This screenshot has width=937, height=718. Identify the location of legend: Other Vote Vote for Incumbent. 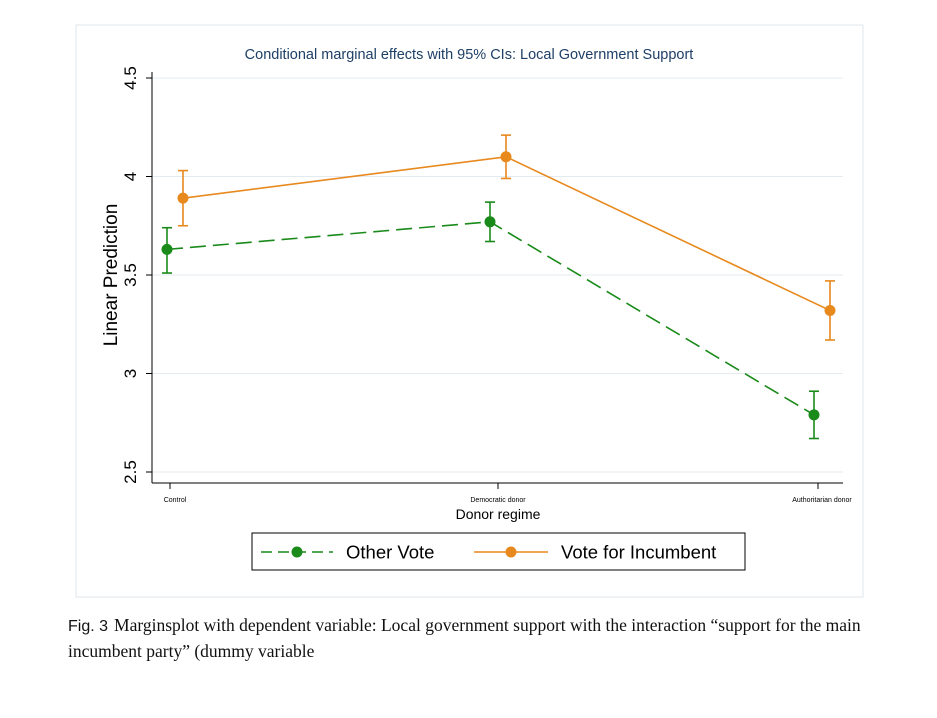
(498, 551).